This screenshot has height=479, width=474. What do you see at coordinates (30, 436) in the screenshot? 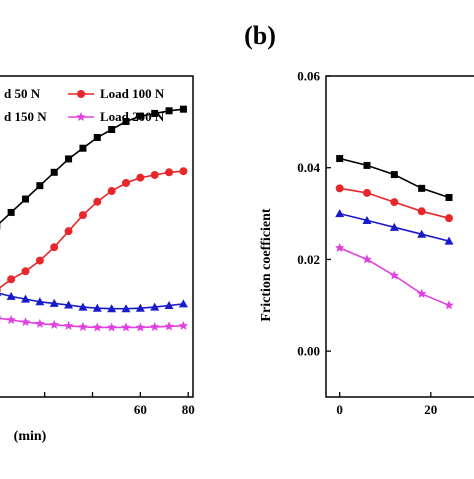
I see `x-axis-label: (min)` at bounding box center [30, 436].